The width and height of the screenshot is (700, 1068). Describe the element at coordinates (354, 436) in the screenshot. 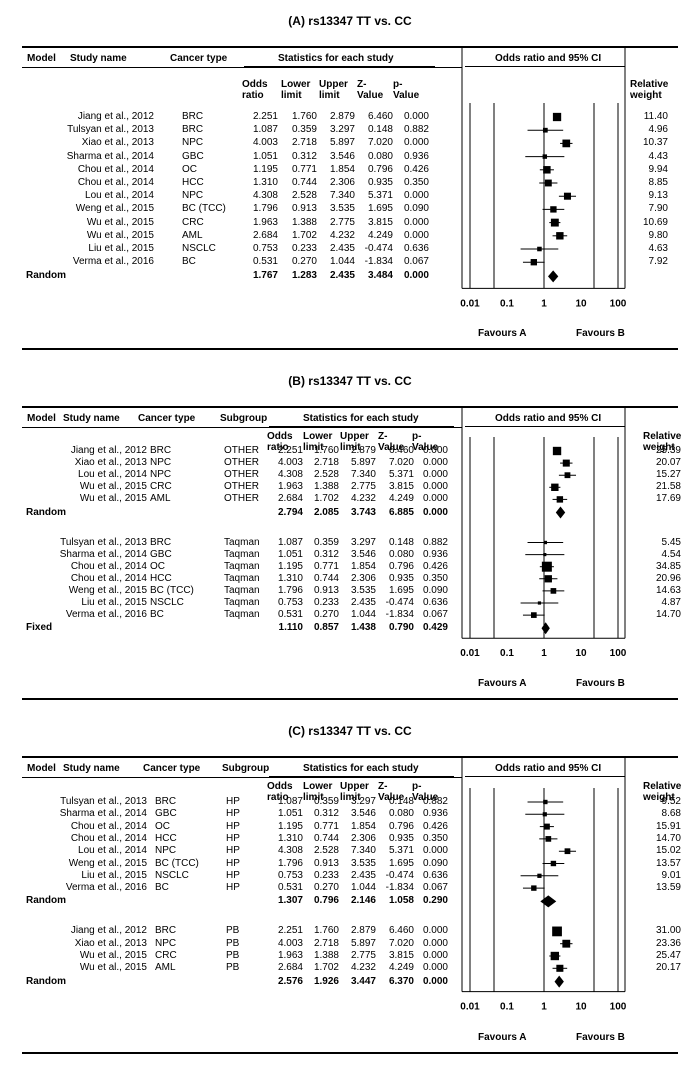

I see `upper-limit-header-1: Upper` at that location.